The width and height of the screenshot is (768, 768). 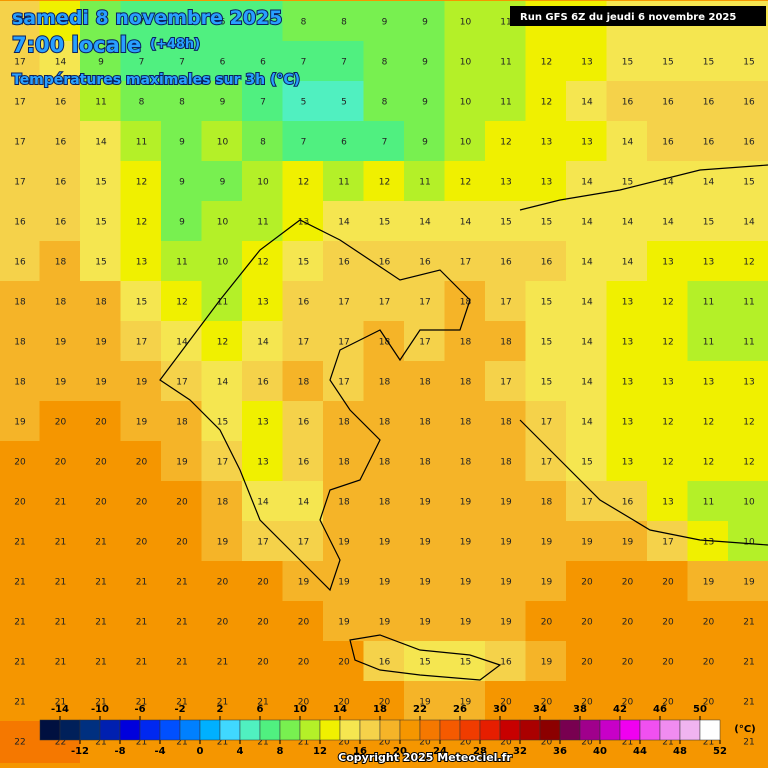 I want to click on legend-label: 22, so click(x=420, y=709).